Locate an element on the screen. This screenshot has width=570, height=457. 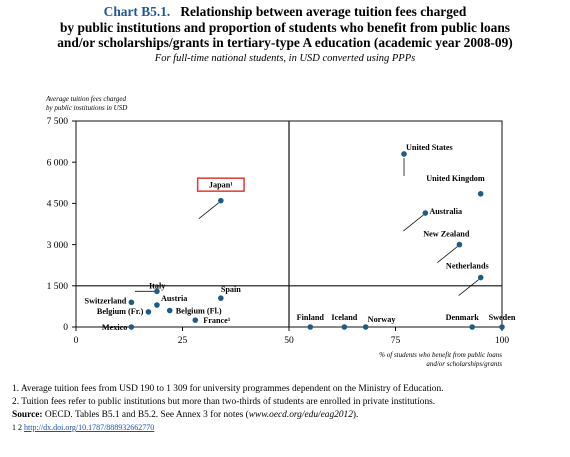
y-tick-label: 6 000 is located at coordinates (58, 163).